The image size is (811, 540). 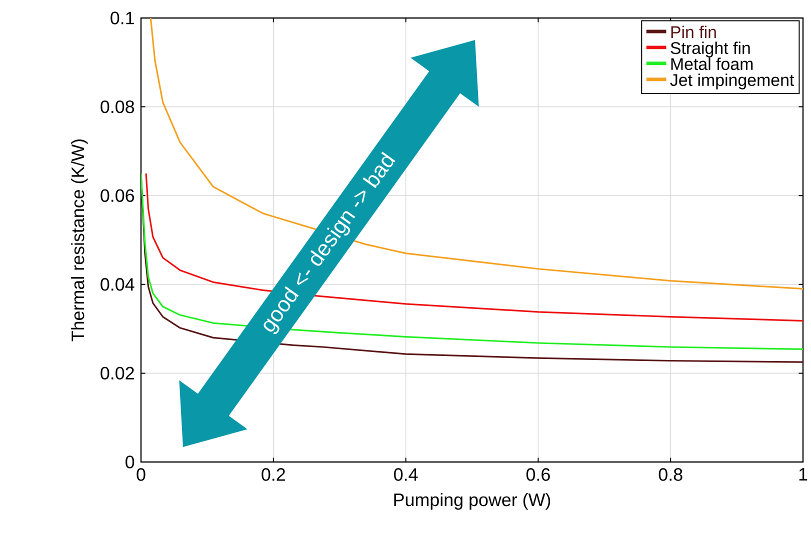 I want to click on legend-label: Jet impingement, so click(x=732, y=82).